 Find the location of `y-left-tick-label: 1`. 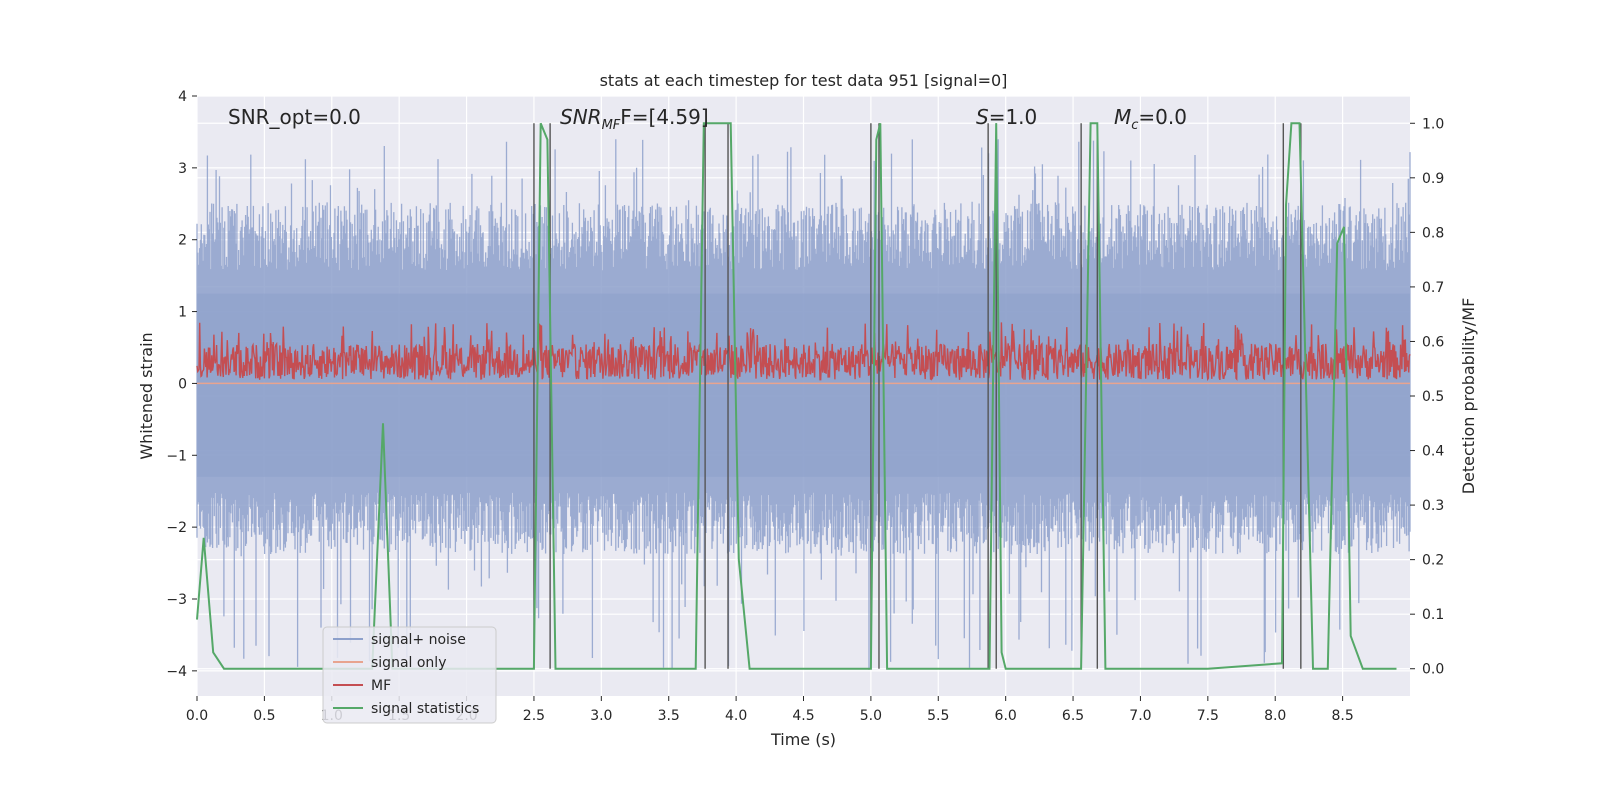

y-left-tick-label: 1 is located at coordinates (182, 313).